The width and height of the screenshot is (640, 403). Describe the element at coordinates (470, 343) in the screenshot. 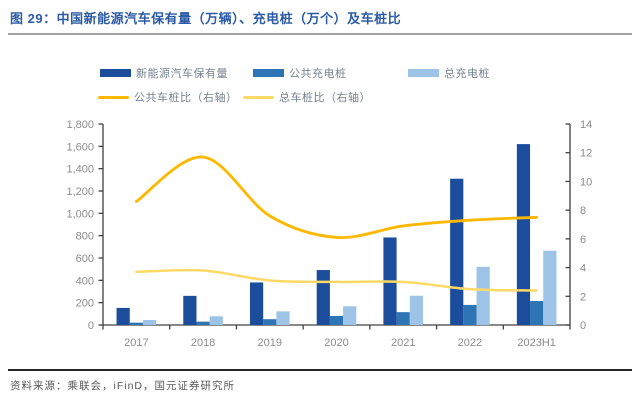

I see `x-axis-label: 2022` at that location.